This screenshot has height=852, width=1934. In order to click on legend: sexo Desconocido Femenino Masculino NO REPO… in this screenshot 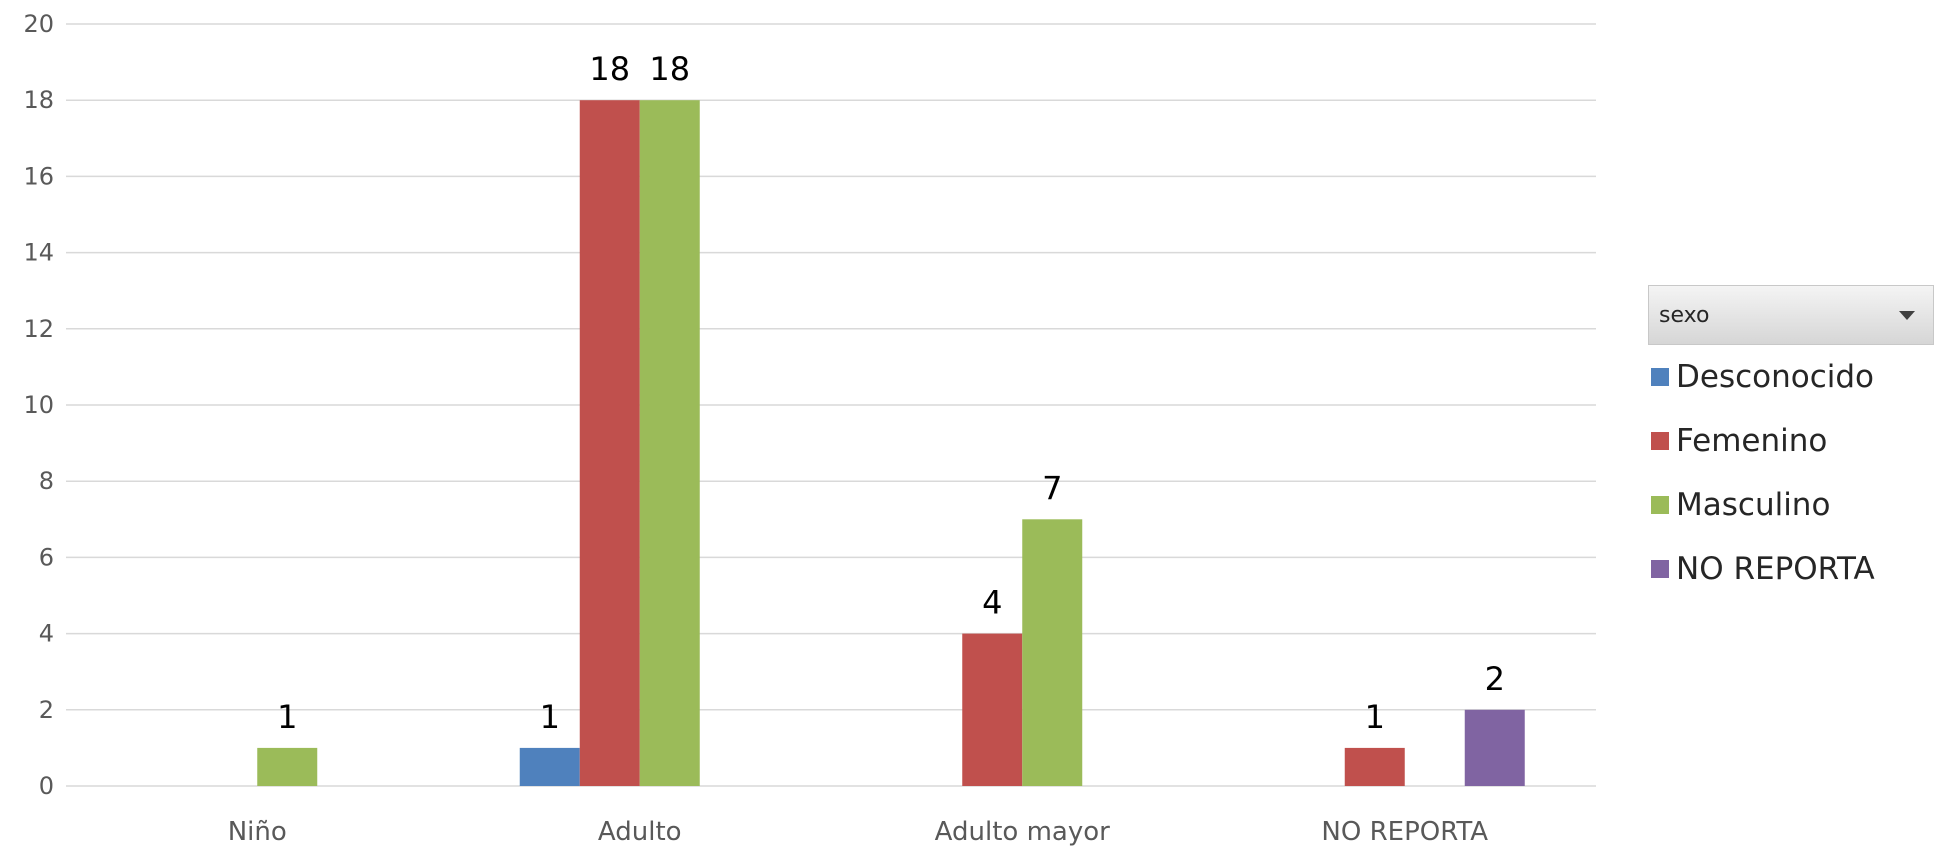, I will do `click(1791, 443)`.